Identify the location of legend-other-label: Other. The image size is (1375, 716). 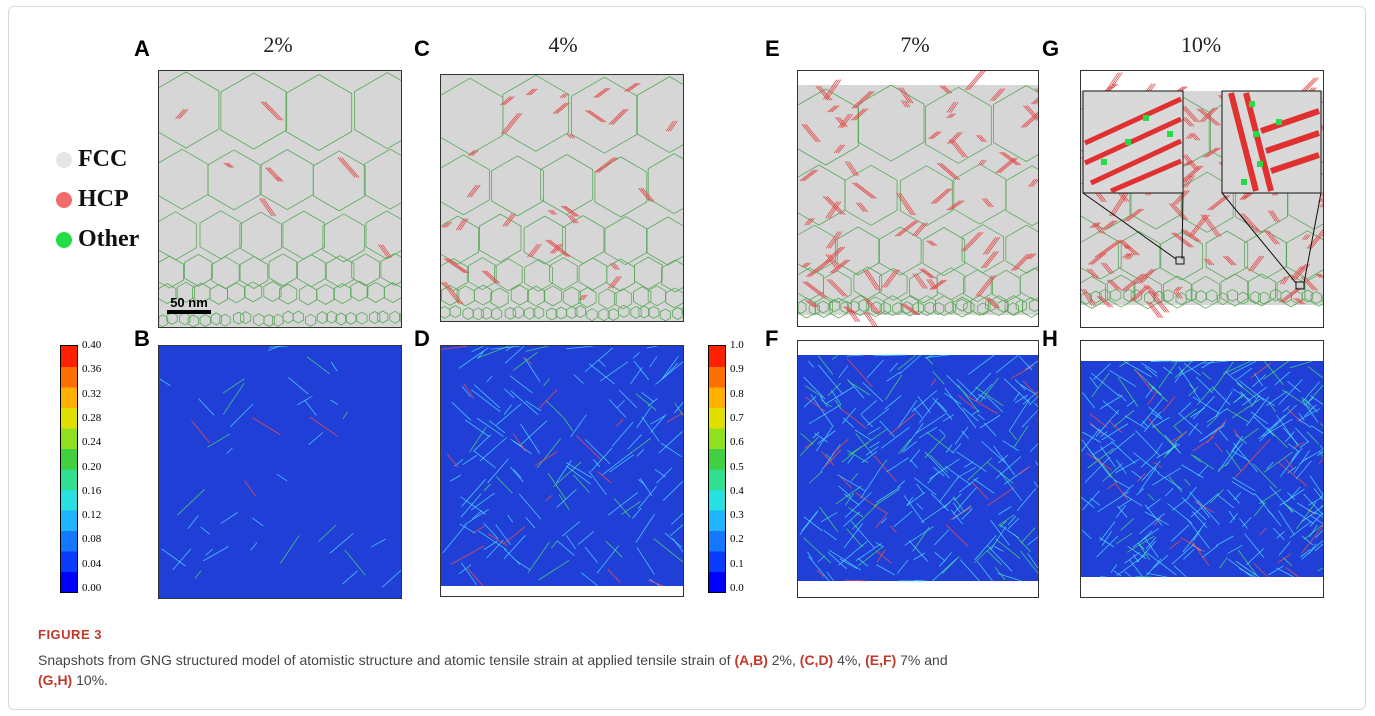
(109, 239).